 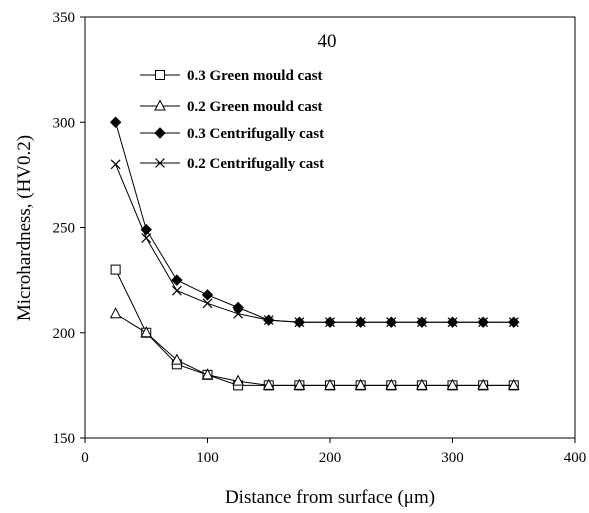 I want to click on legend-entry: 0.3 Centrifugally cast, so click(x=232, y=134).